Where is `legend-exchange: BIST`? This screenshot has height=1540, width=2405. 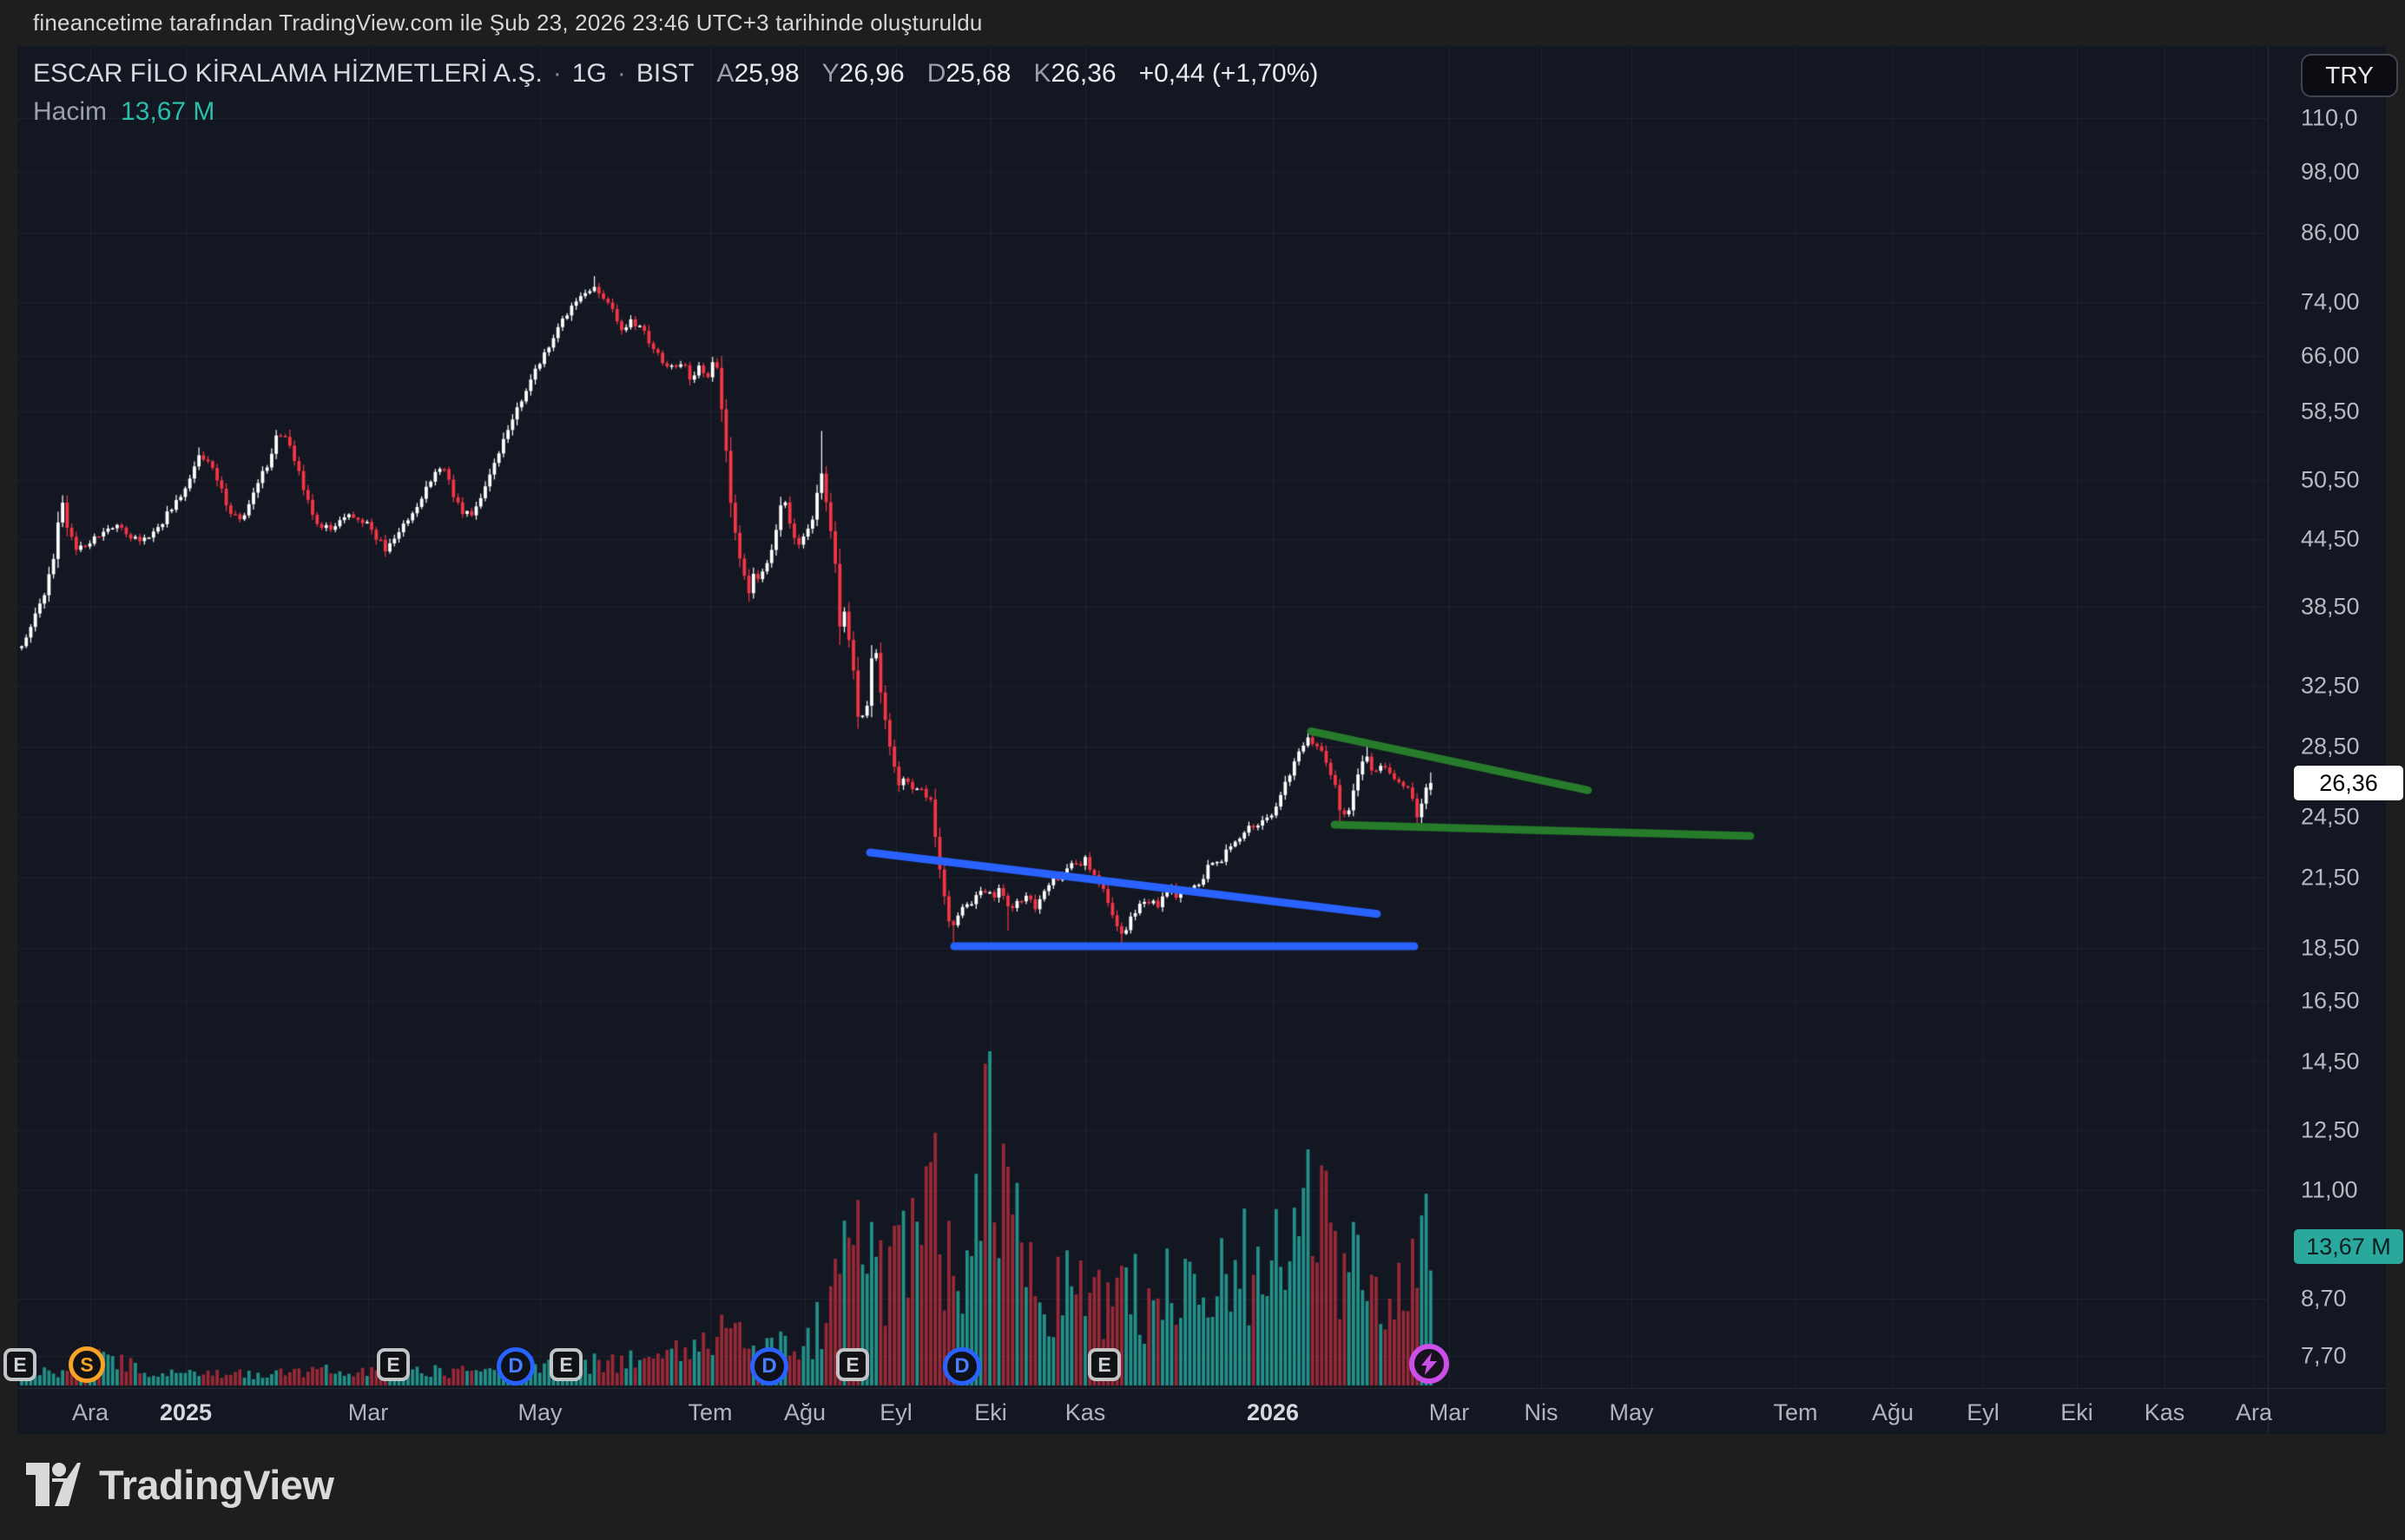 legend-exchange: BIST is located at coordinates (665, 73).